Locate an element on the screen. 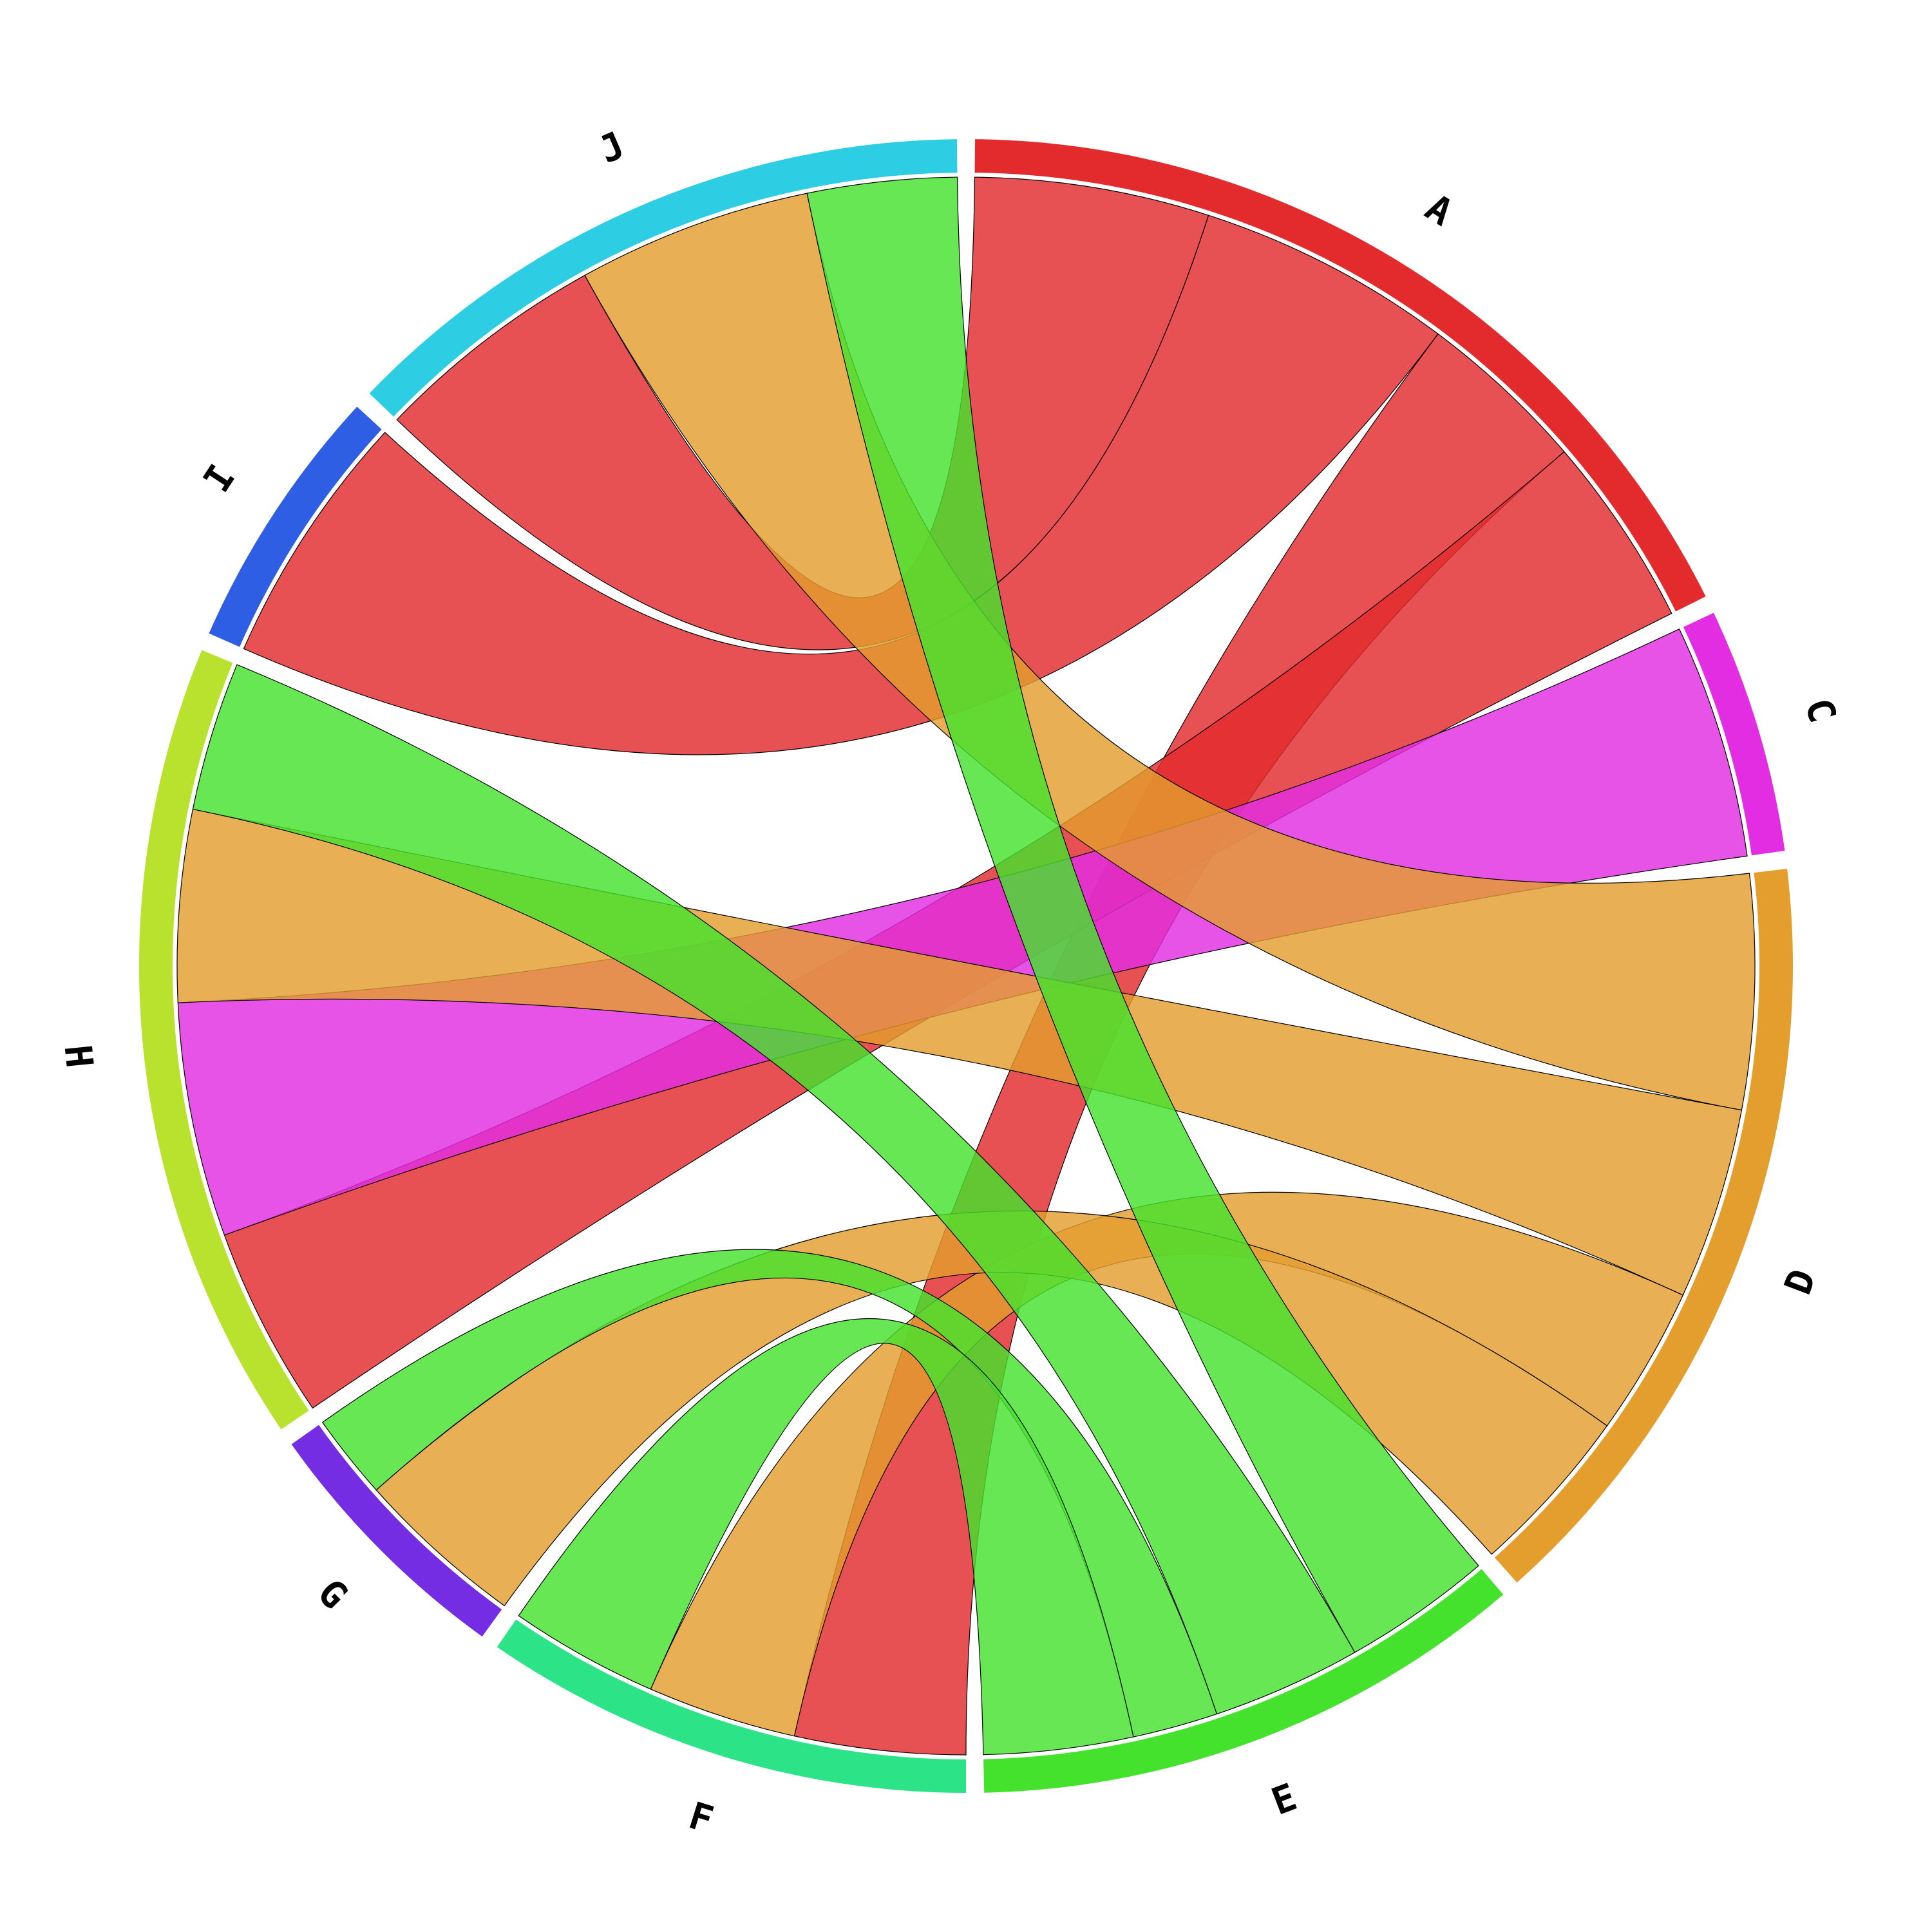 The image size is (1932, 1932). node-arc-d is located at coordinates (1643, 1226).